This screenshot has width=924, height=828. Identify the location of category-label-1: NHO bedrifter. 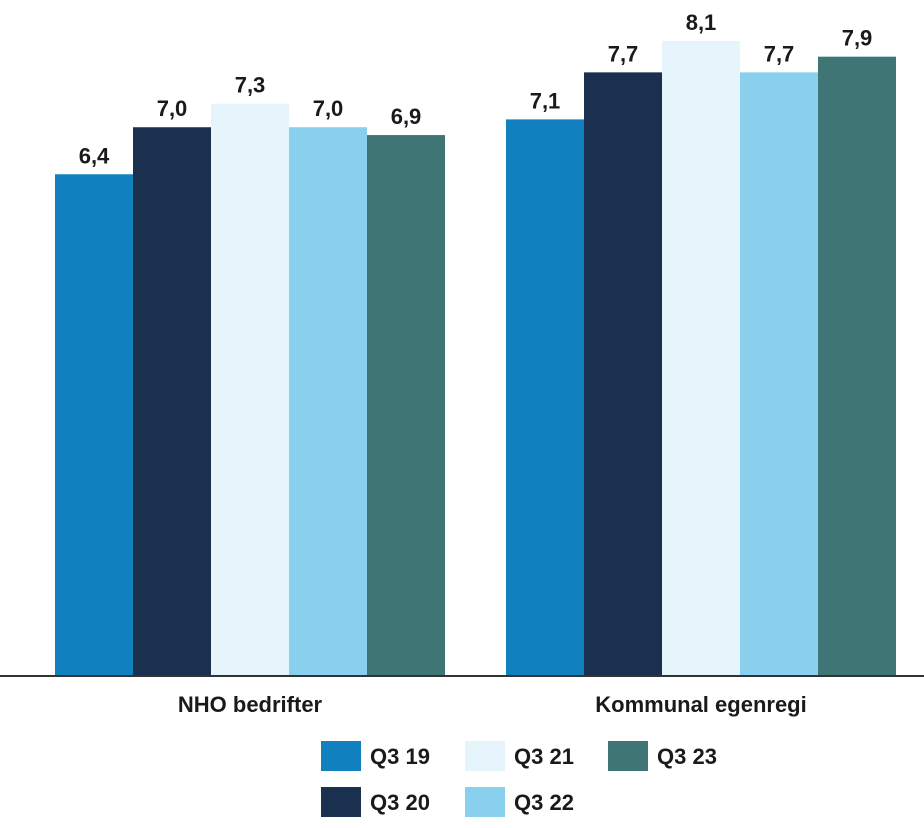
(250, 704).